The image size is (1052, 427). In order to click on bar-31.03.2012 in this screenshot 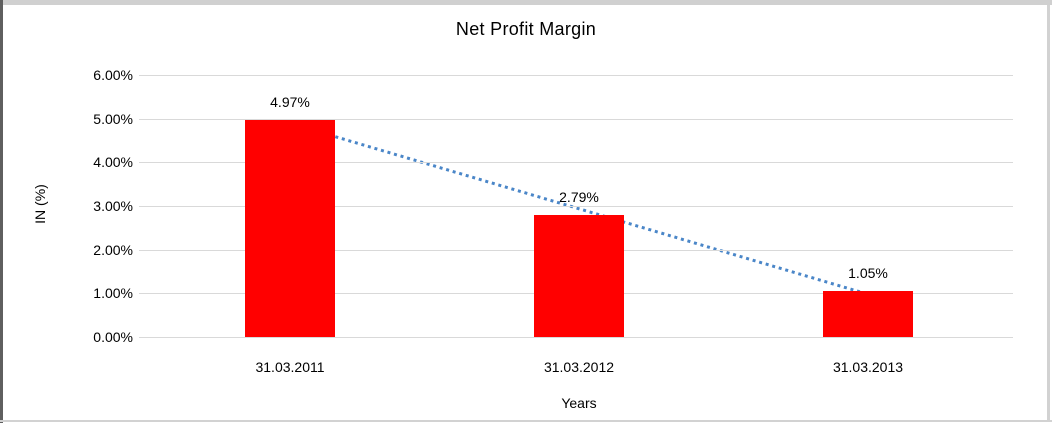, I will do `click(579, 276)`.